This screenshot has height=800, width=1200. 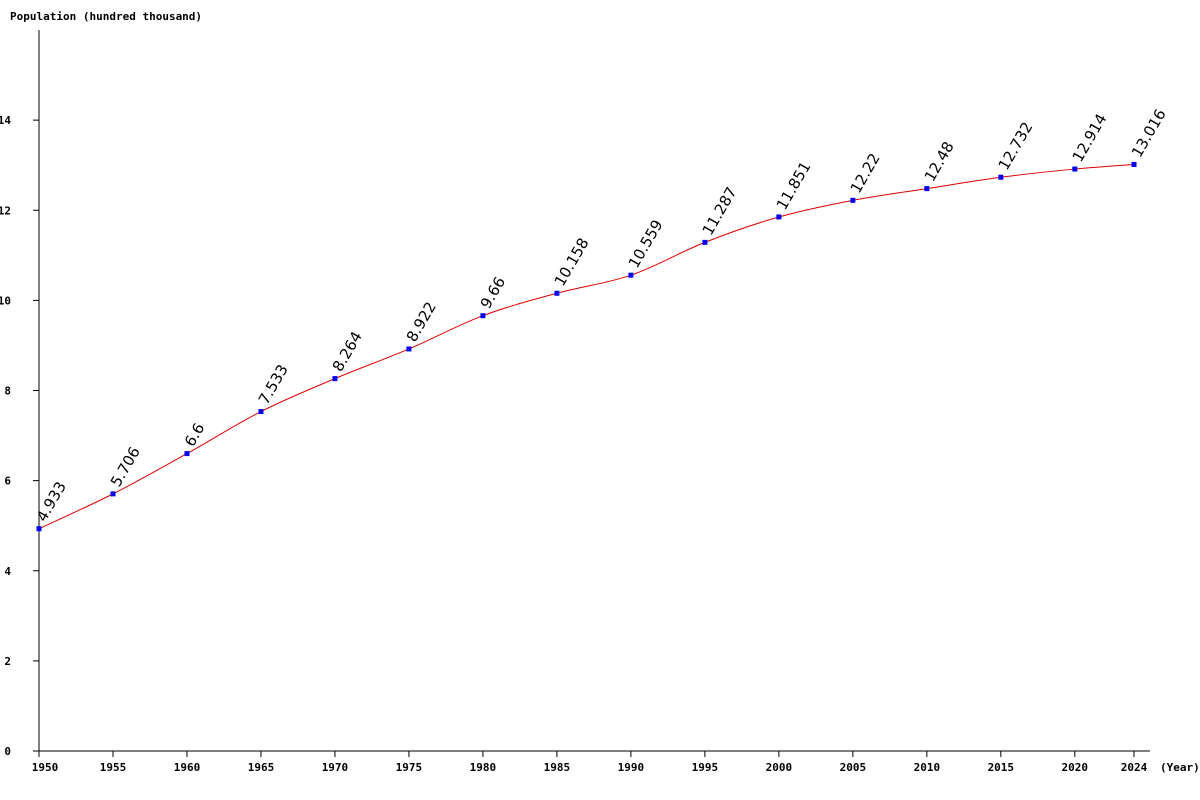 I want to click on y-tick-label: 14, so click(x=5, y=120).